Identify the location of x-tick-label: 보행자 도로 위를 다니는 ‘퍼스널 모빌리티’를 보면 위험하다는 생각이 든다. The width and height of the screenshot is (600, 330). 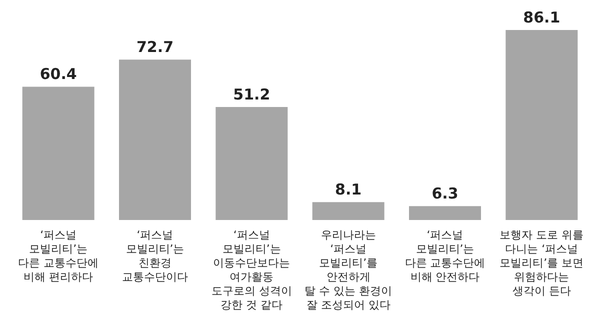
(542, 263).